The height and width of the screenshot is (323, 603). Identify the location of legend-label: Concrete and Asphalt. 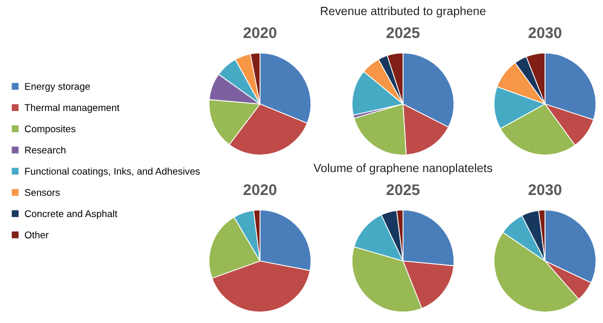
(71, 215).